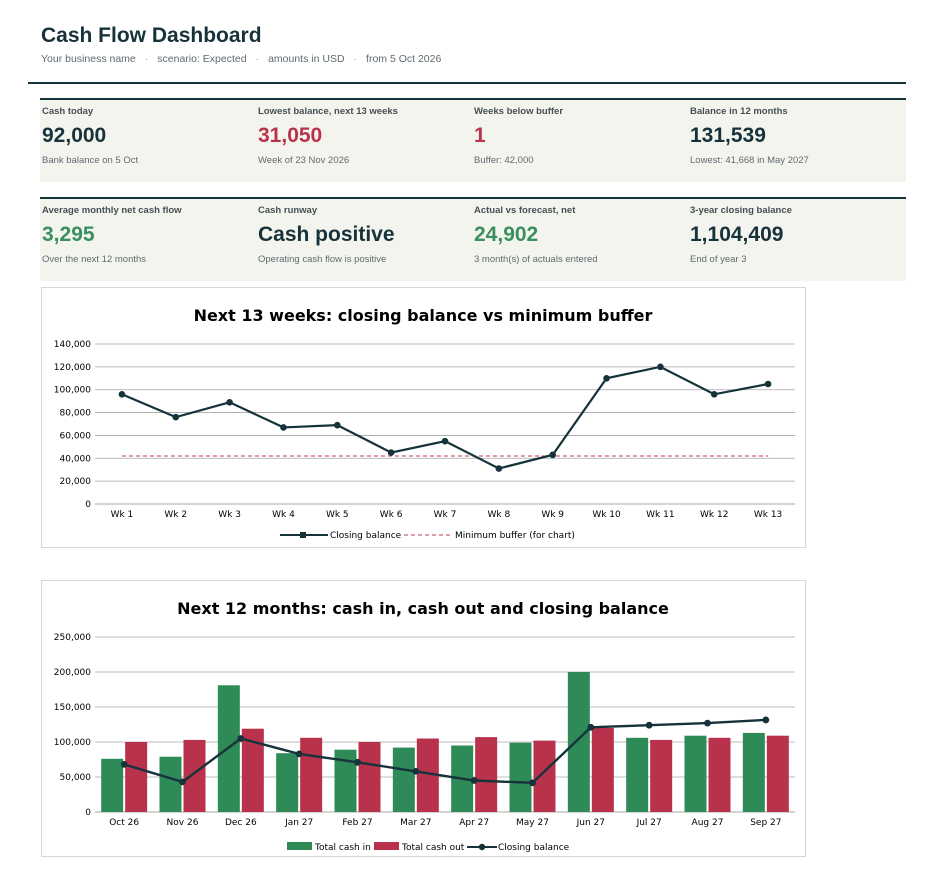 The height and width of the screenshot is (884, 934). I want to click on x-tick-label: Wk 3, so click(229, 515).